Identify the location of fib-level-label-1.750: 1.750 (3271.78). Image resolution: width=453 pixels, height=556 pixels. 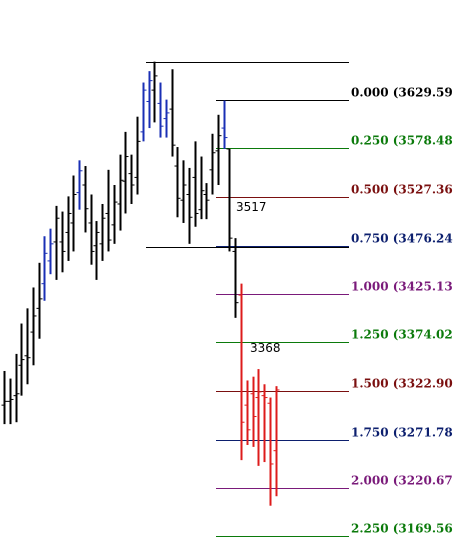
(402, 433).